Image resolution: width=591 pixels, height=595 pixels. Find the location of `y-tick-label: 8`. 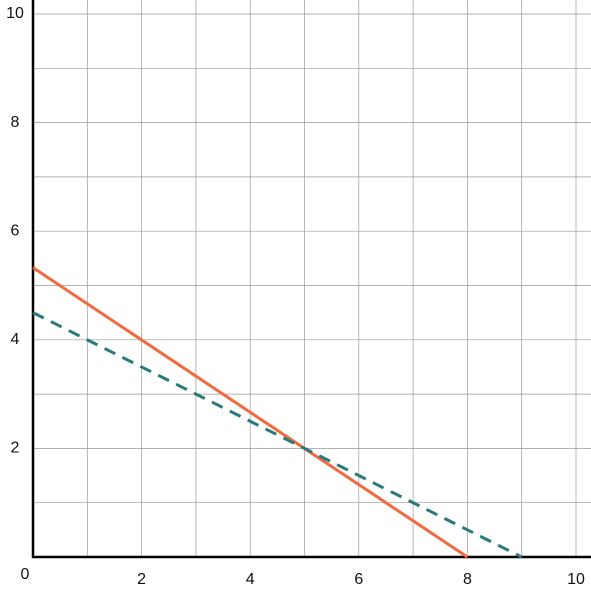

y-tick-label: 8 is located at coordinates (15, 122).